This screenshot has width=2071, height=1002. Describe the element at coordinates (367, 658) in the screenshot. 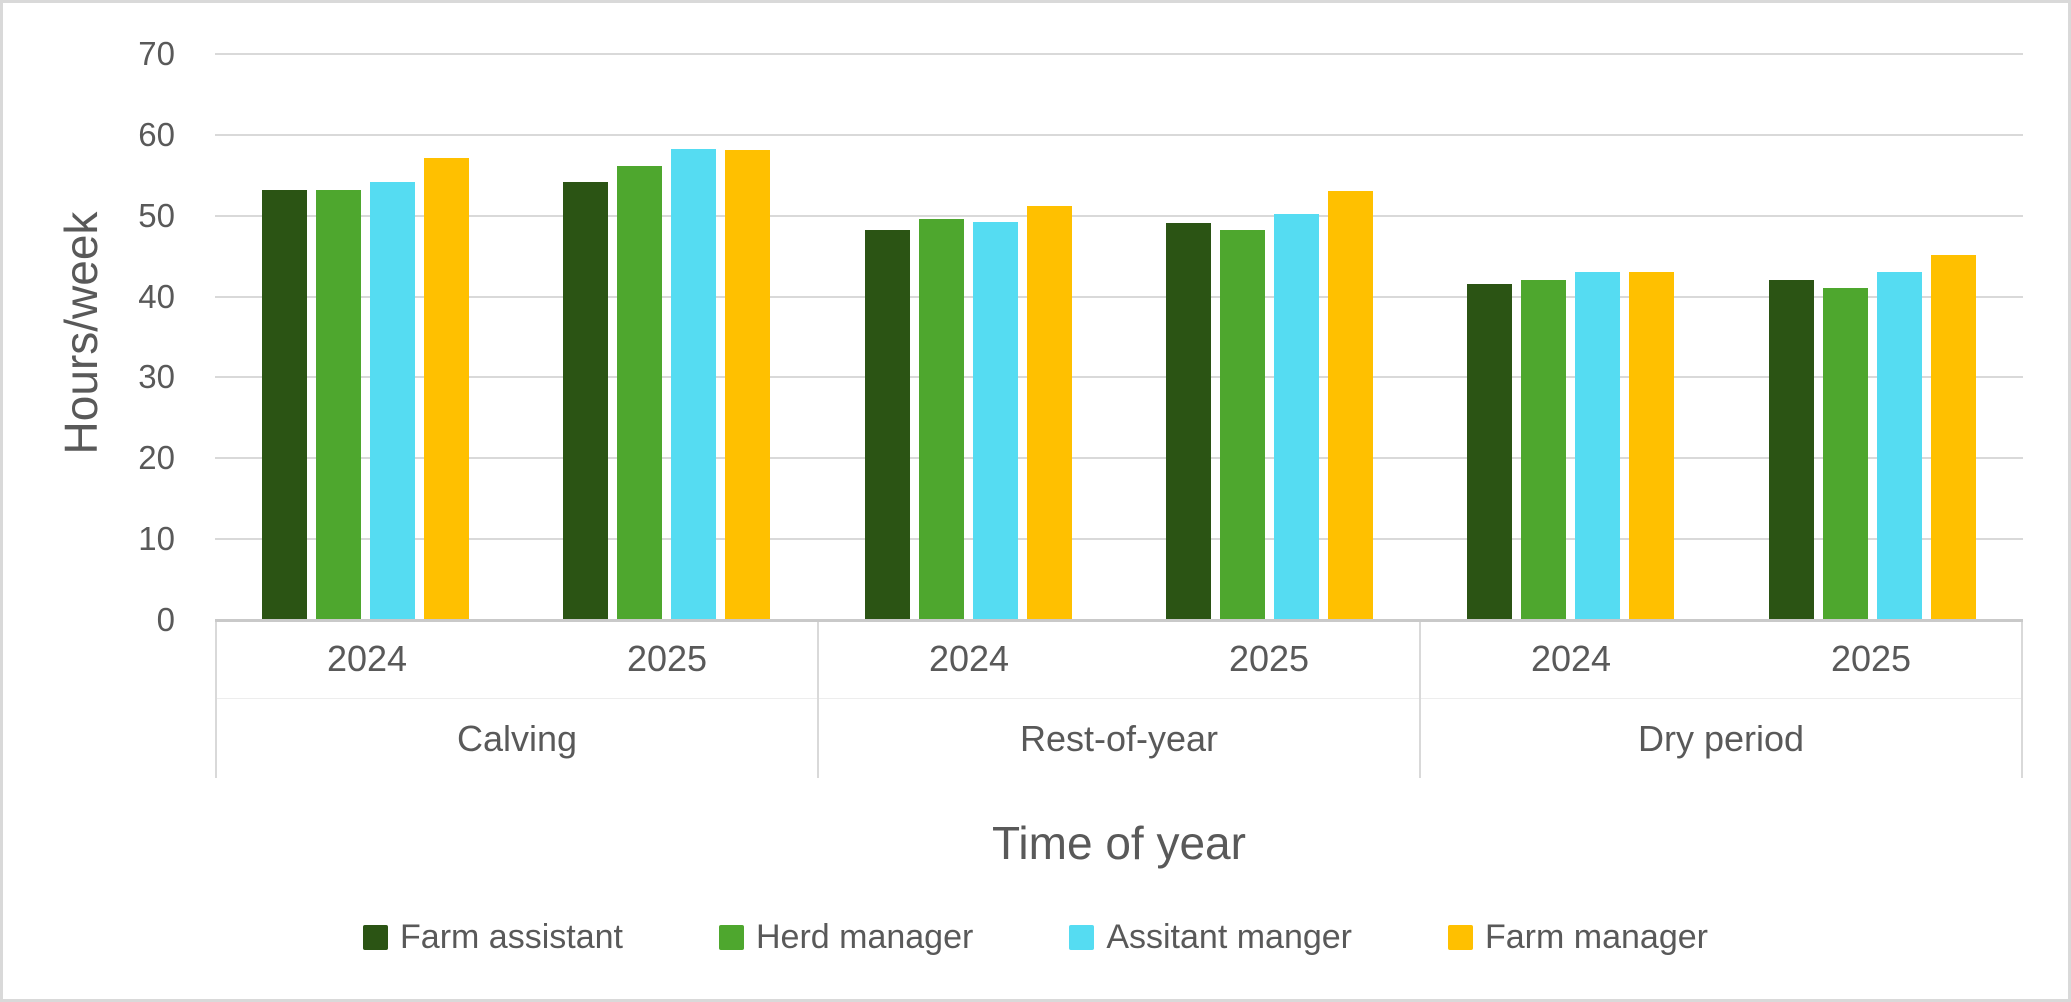

I see `axis-label-calving-2024: 2024` at that location.